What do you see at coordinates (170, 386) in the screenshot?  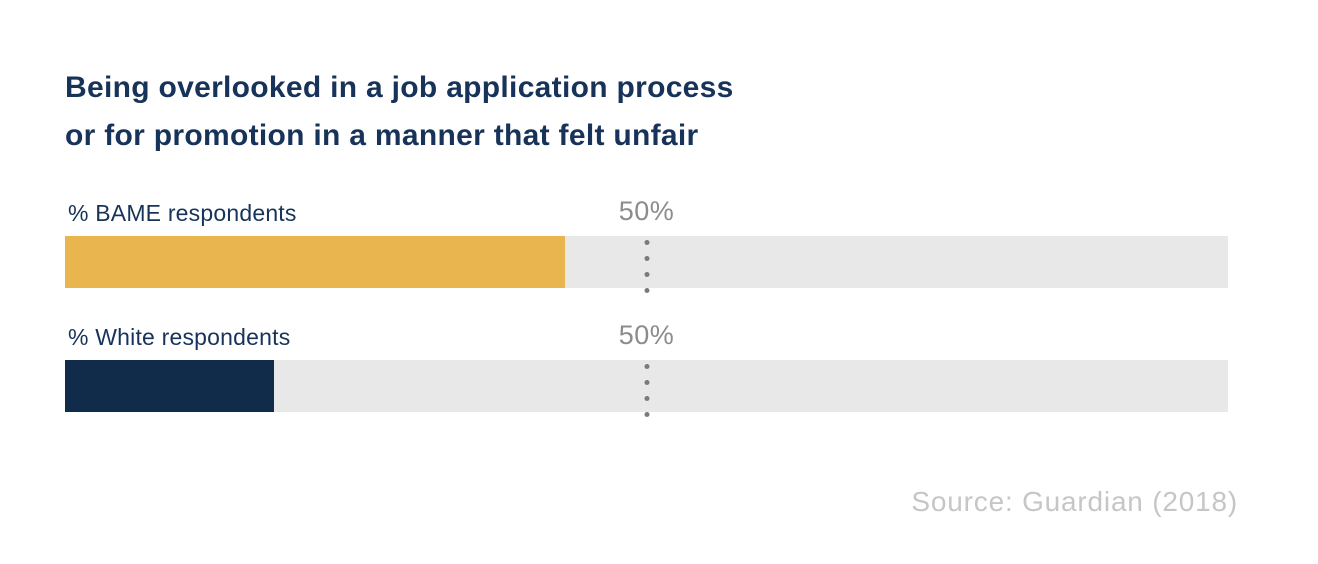 I see `bar-fill-white` at bounding box center [170, 386].